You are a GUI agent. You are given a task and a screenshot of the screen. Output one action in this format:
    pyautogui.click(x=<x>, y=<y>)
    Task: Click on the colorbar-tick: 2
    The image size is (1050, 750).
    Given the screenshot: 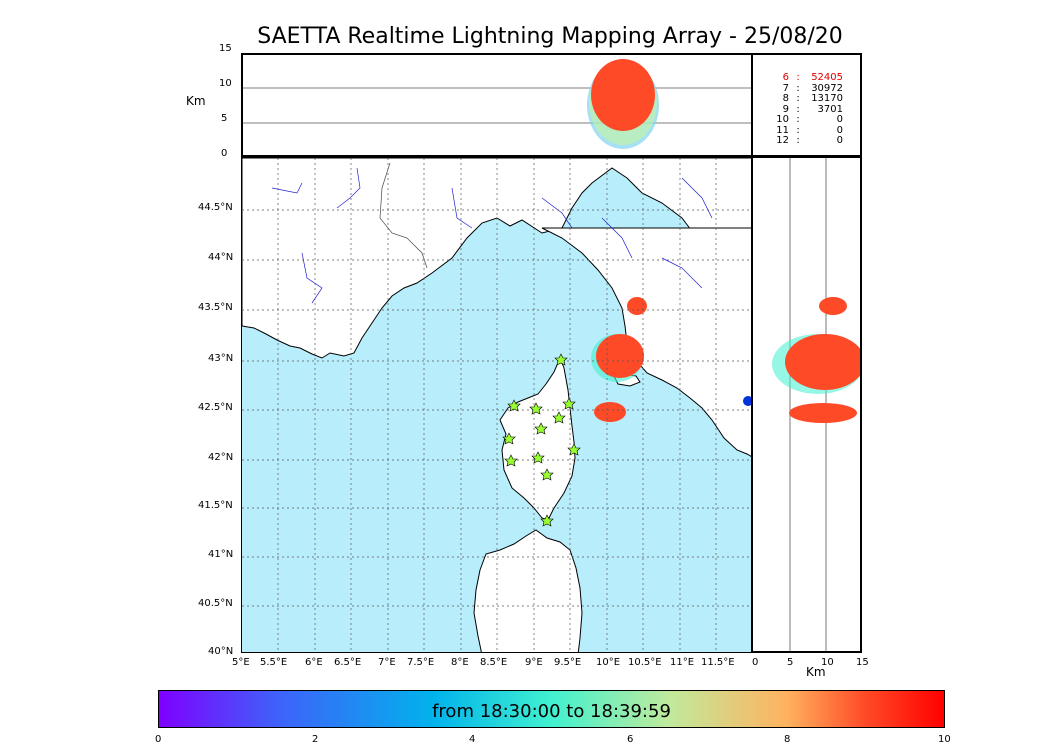 What is the action you would take?
    pyautogui.click(x=315, y=739)
    